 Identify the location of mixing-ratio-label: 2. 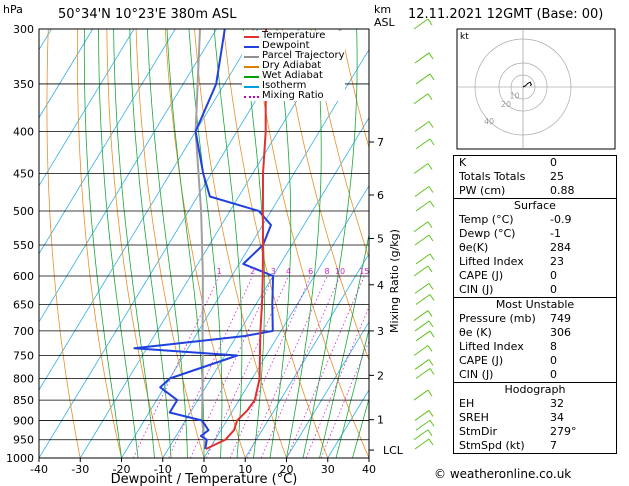
(252, 271).